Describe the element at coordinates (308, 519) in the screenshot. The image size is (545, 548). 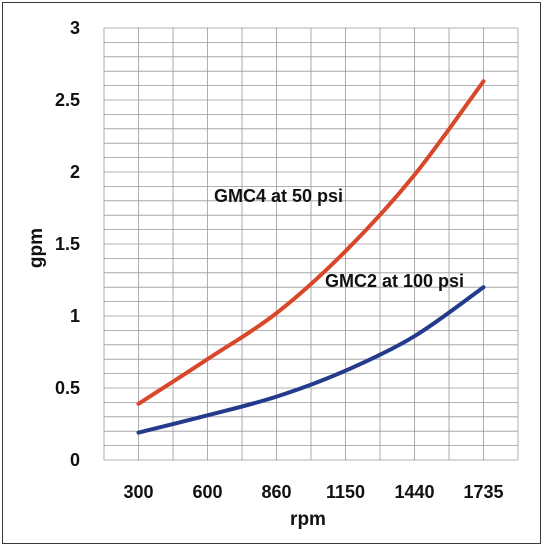
I see `x-axis-label: rpm` at that location.